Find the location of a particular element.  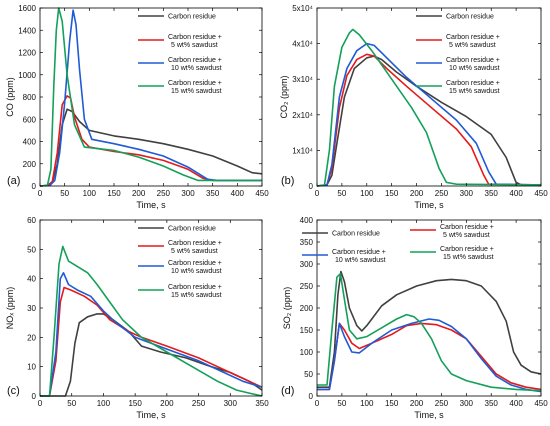

y-tick-label: 400 is located at coordinates (307, 220).